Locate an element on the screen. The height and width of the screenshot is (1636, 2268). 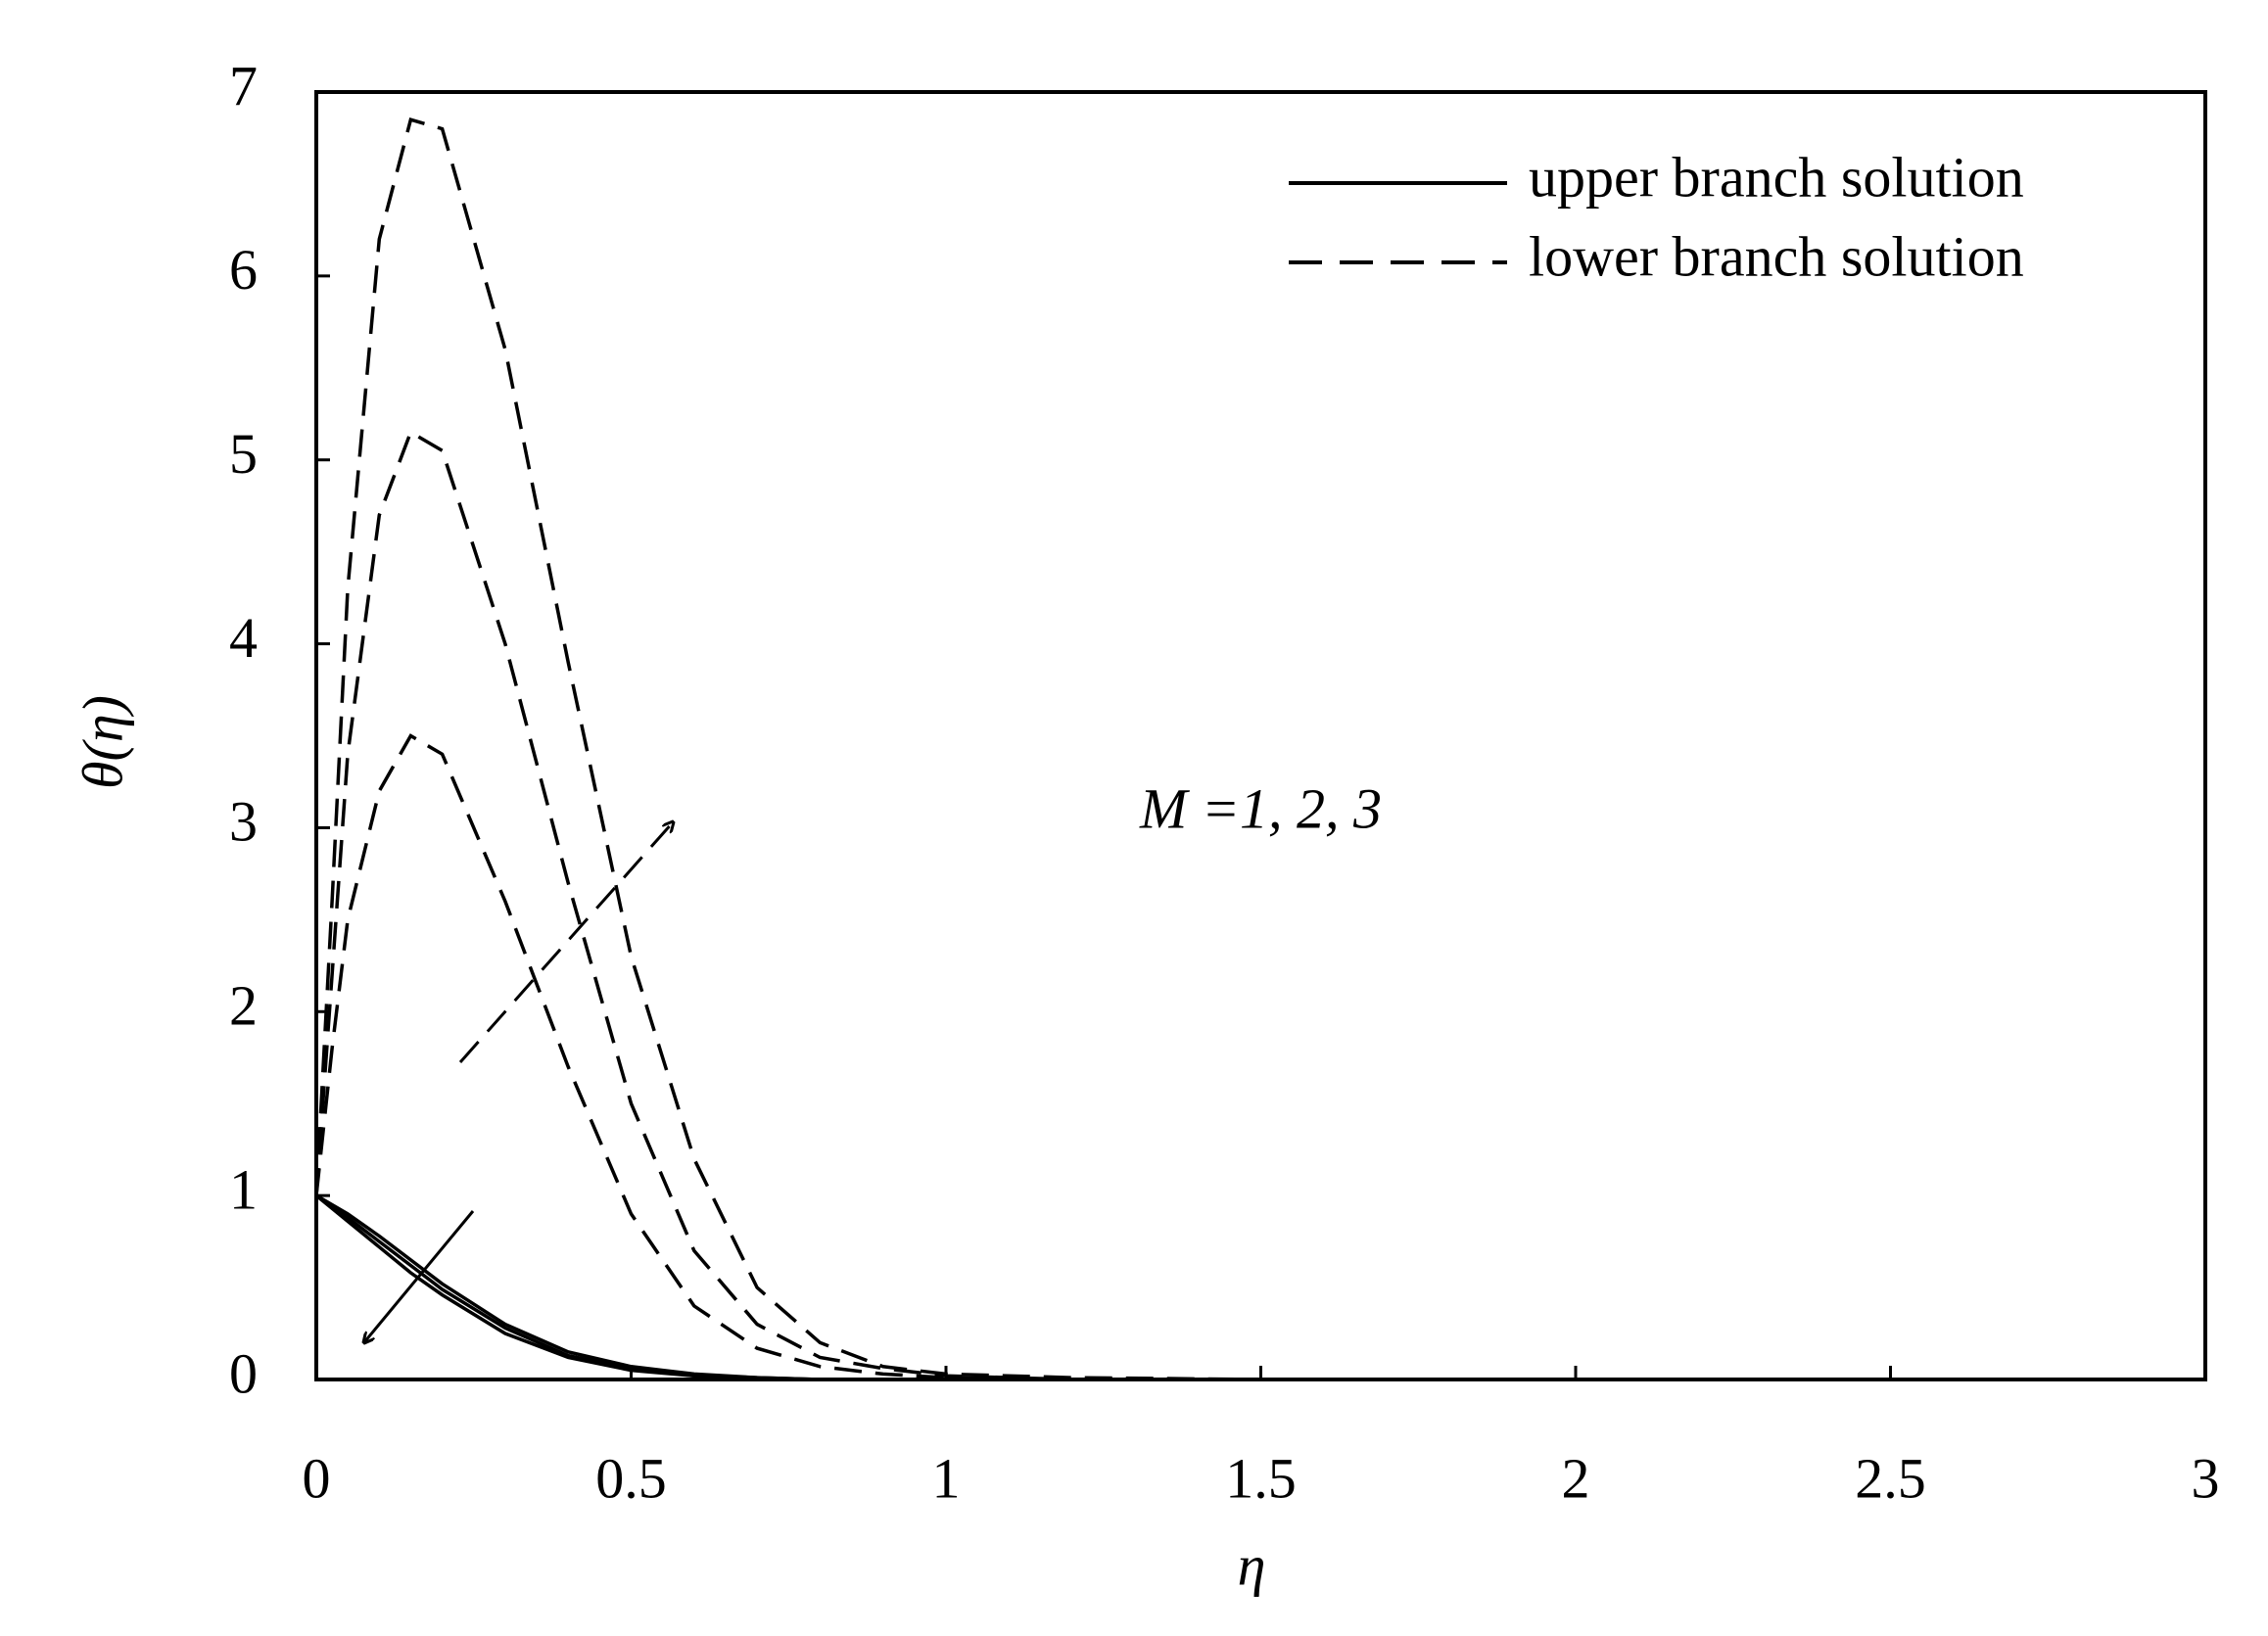
y-axis-label: θ(η) is located at coordinates (102, 742).